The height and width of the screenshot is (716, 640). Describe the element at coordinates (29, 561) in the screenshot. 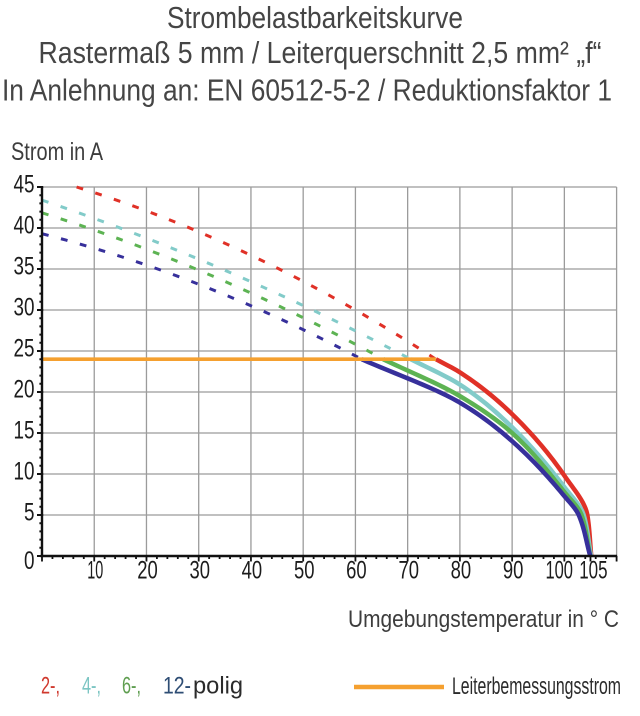

I see `svg-text: 0` at that location.